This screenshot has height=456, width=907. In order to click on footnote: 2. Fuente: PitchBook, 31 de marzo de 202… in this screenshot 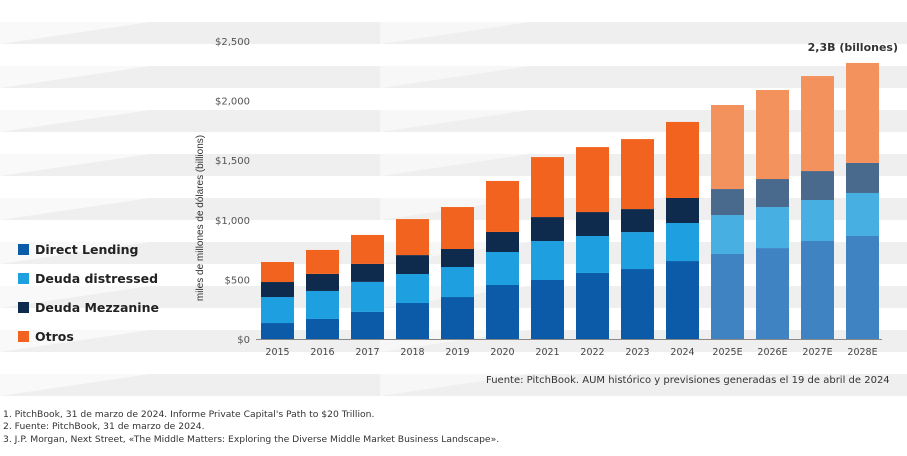, I will do `click(104, 427)`.